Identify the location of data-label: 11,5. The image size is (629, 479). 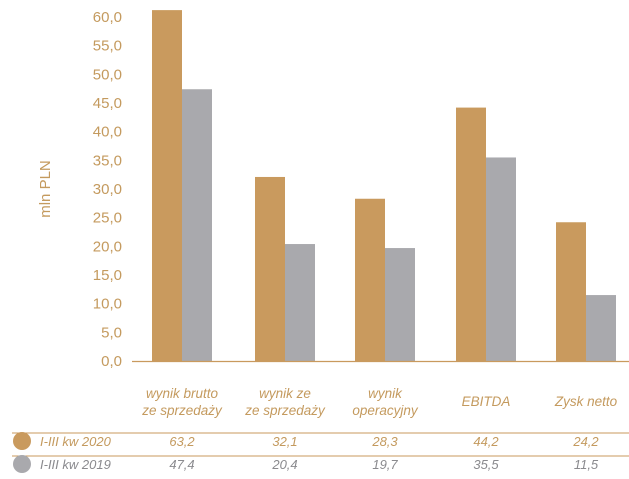
(586, 464).